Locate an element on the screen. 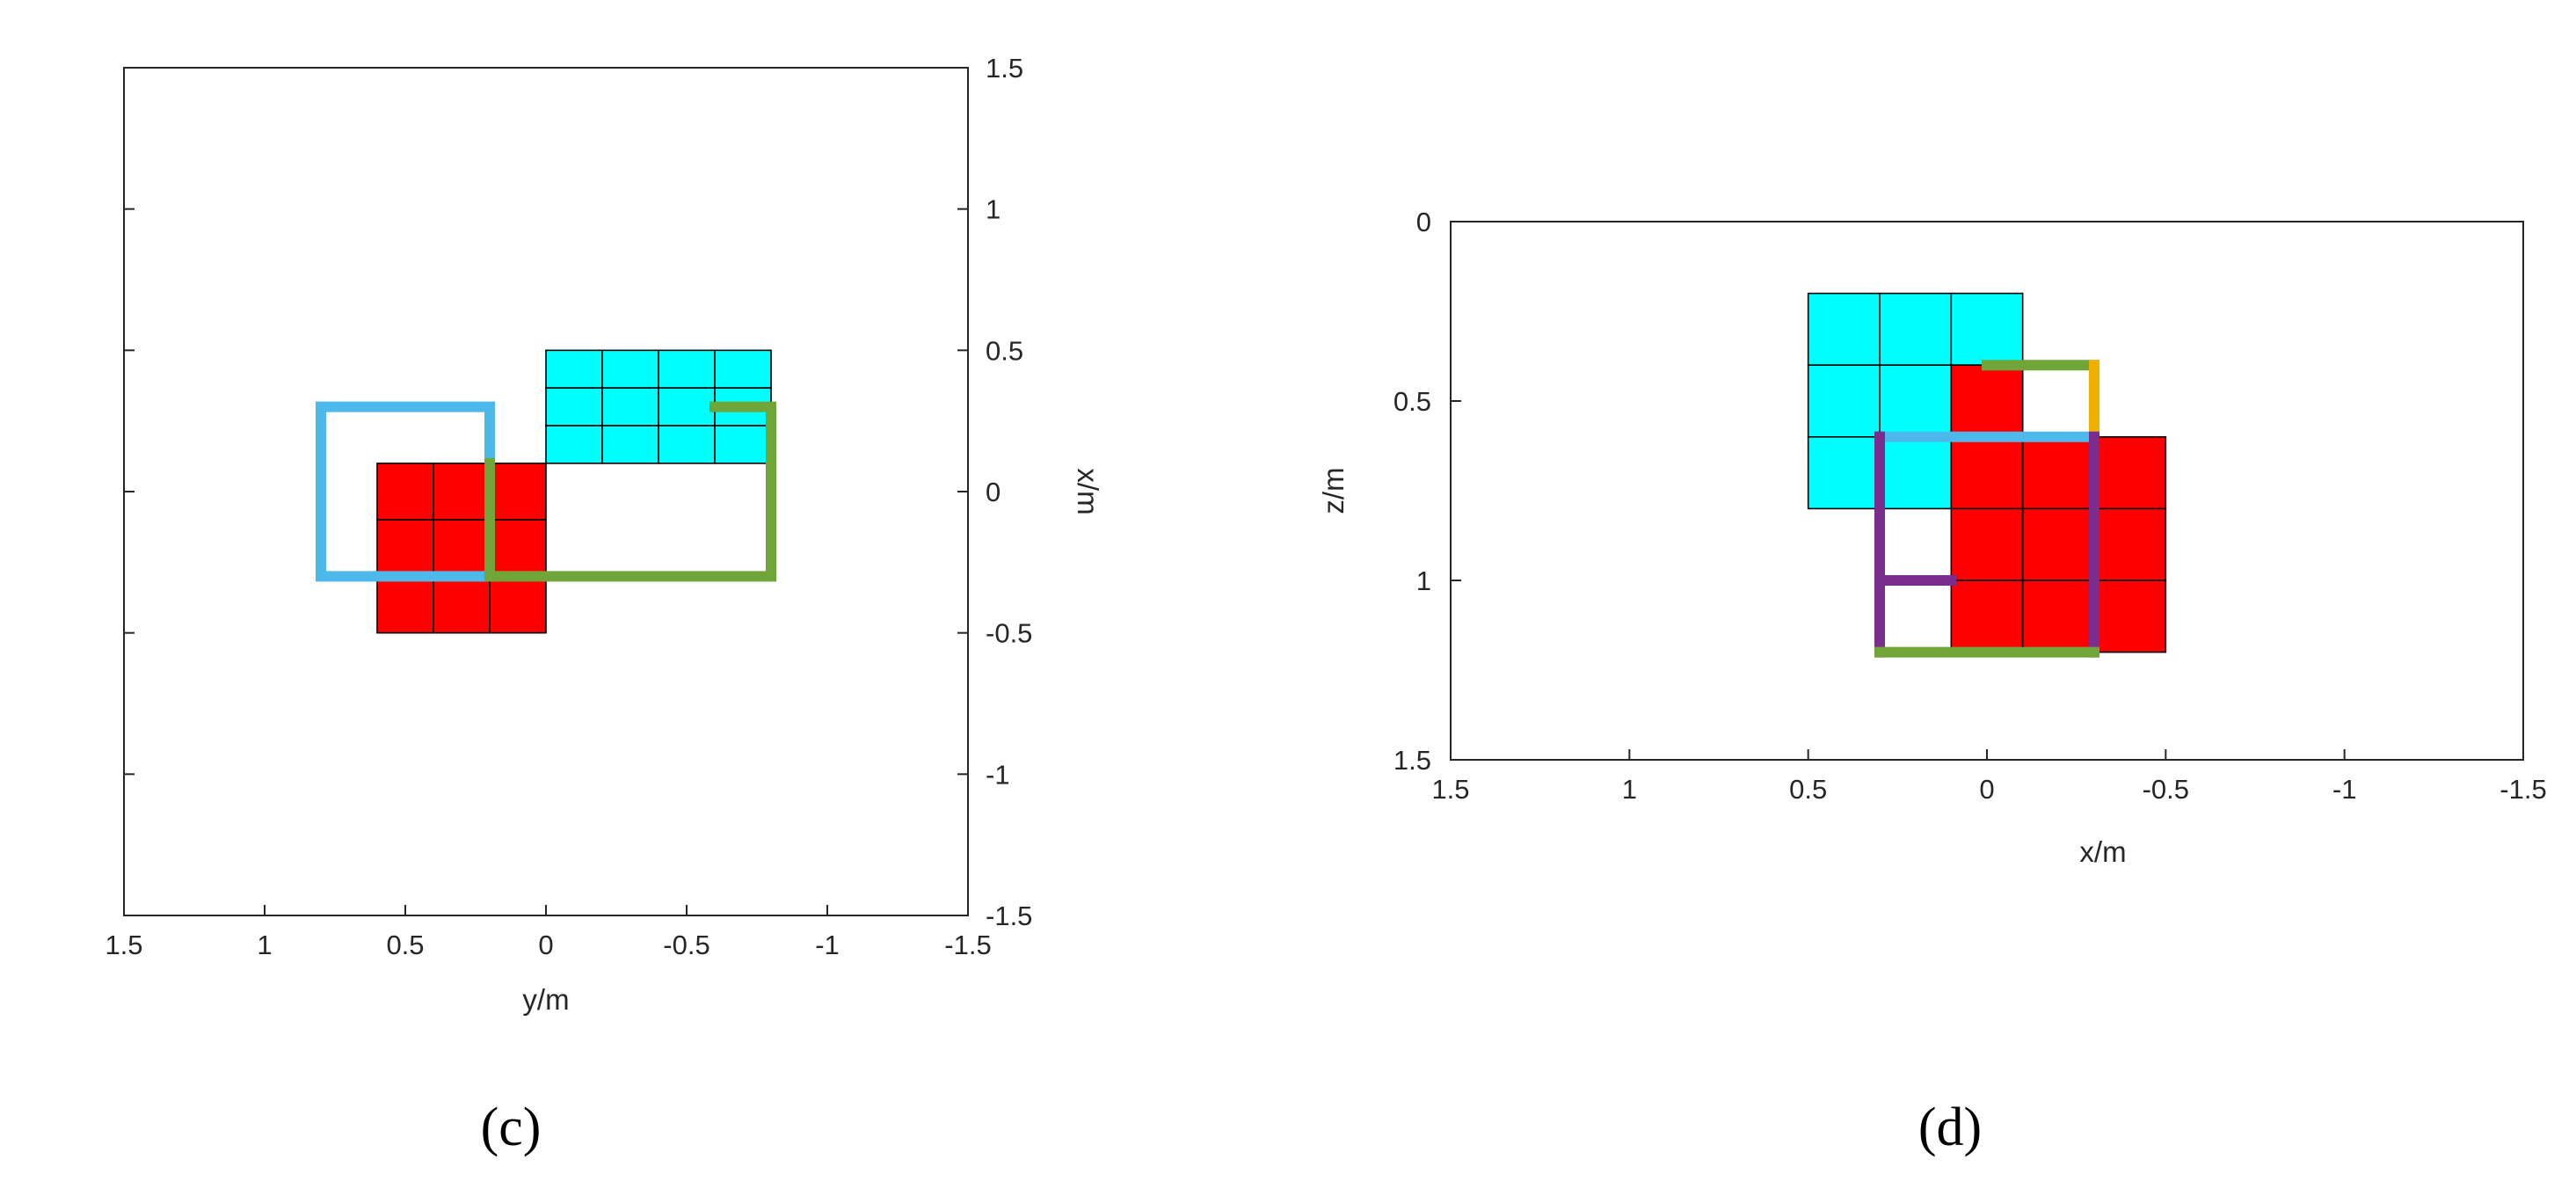 This screenshot has width=2576, height=1196. panel-d-x-tick-label: 0 is located at coordinates (1986, 789).